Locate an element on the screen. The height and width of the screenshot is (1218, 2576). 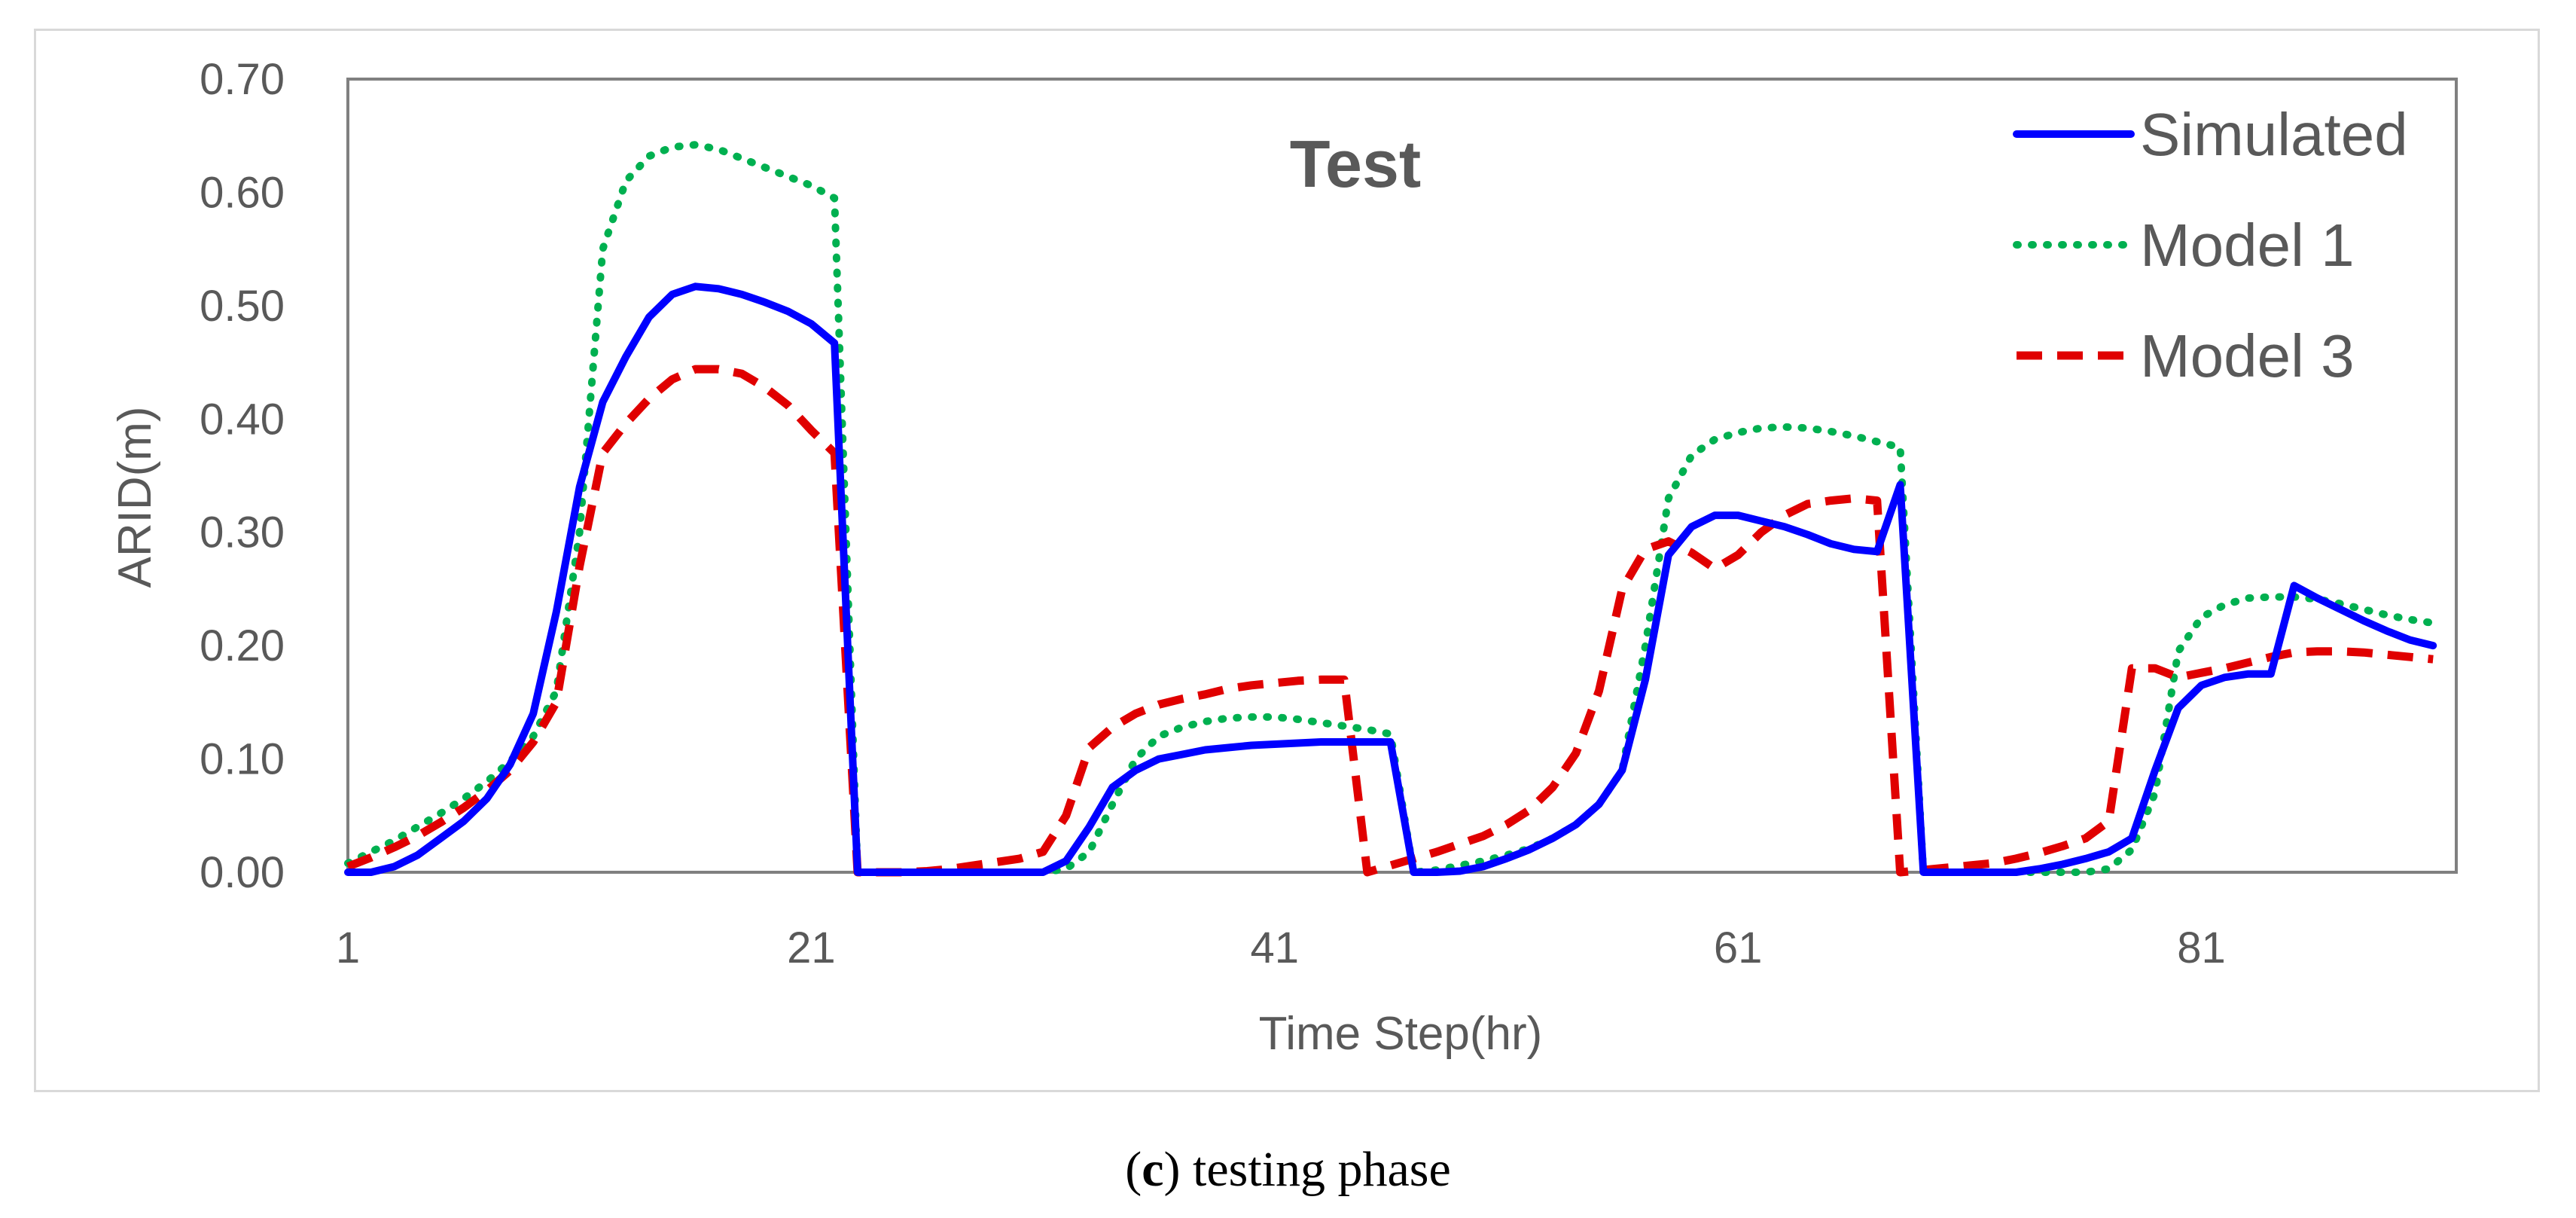
legend-label: Simulated is located at coordinates (2274, 135).